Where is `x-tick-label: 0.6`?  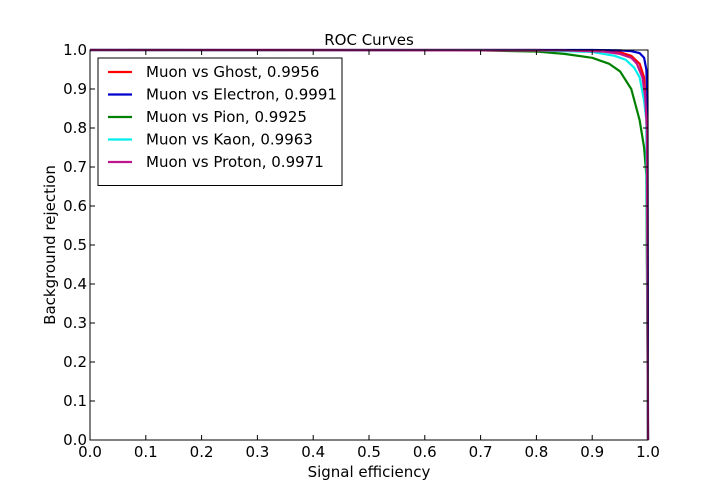 x-tick-label: 0.6 is located at coordinates (425, 452).